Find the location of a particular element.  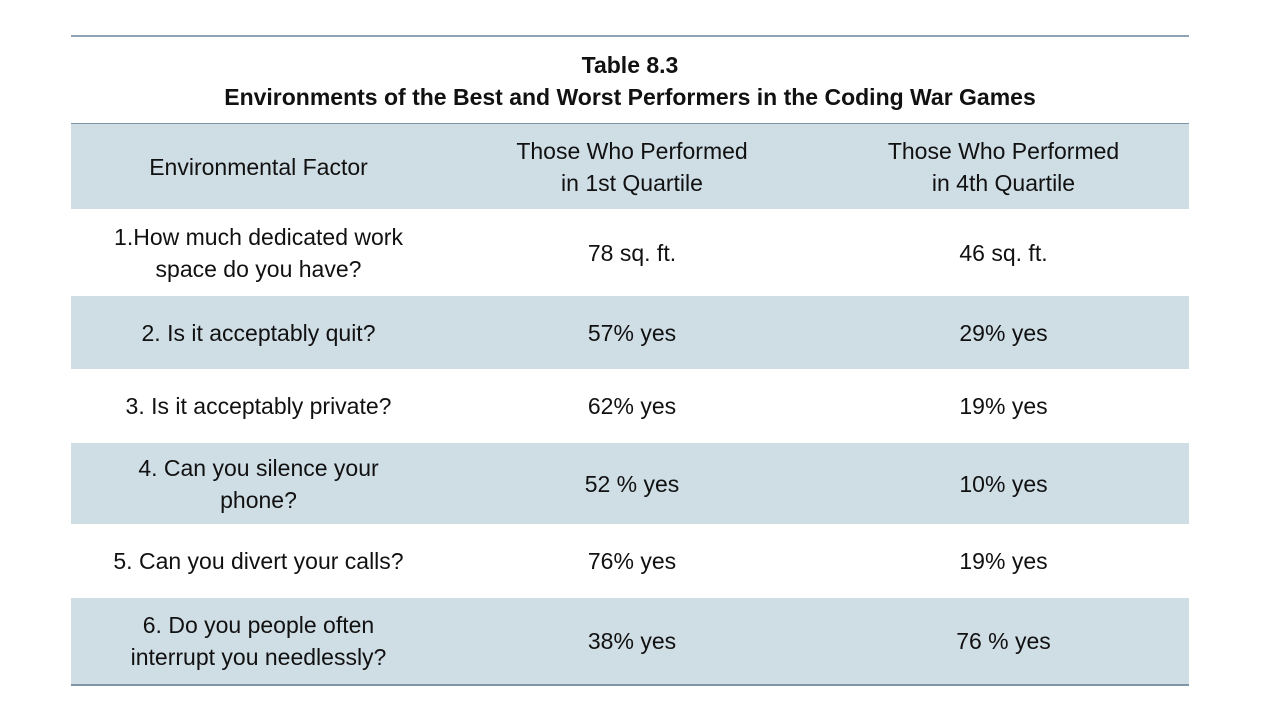

q1-cell: 78 sq. ft. is located at coordinates (632, 252).